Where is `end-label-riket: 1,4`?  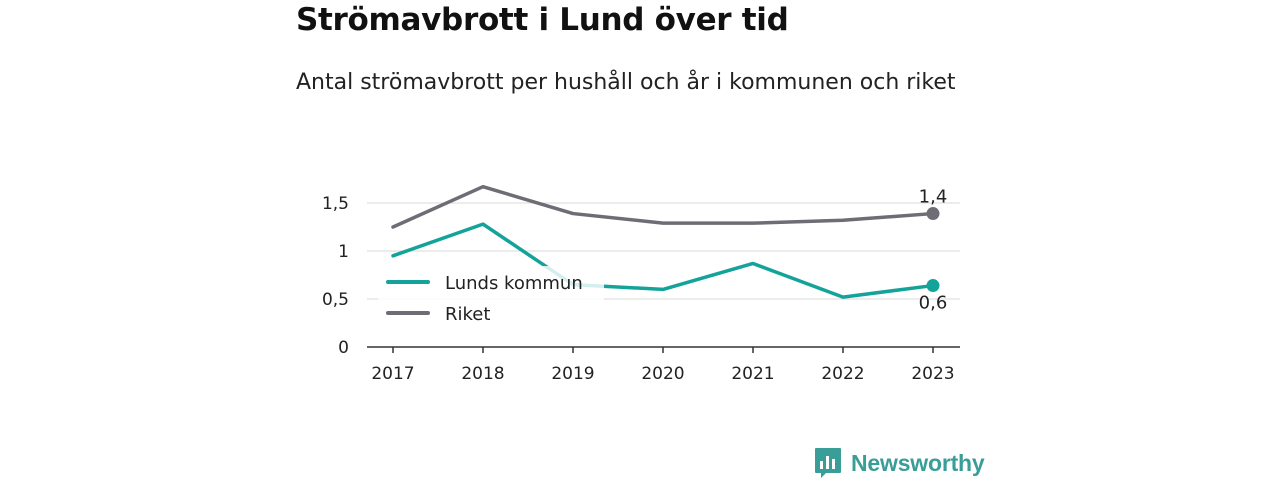
end-label-riket: 1,4 is located at coordinates (933, 197).